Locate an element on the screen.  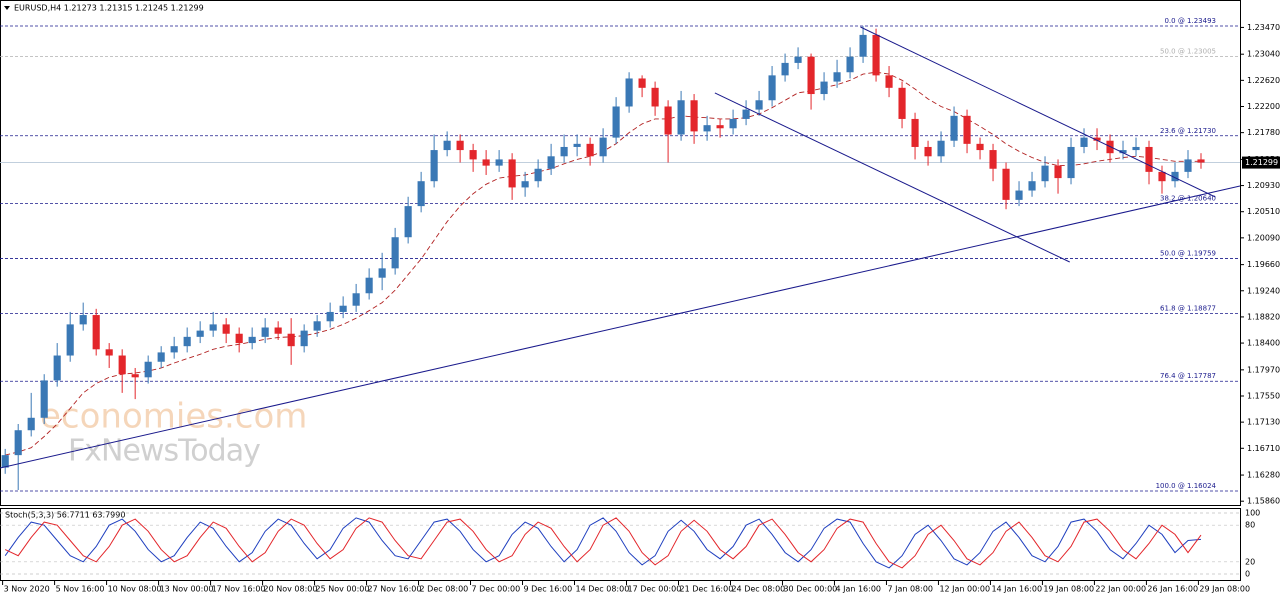
stoch-line is located at coordinates (603, 543).